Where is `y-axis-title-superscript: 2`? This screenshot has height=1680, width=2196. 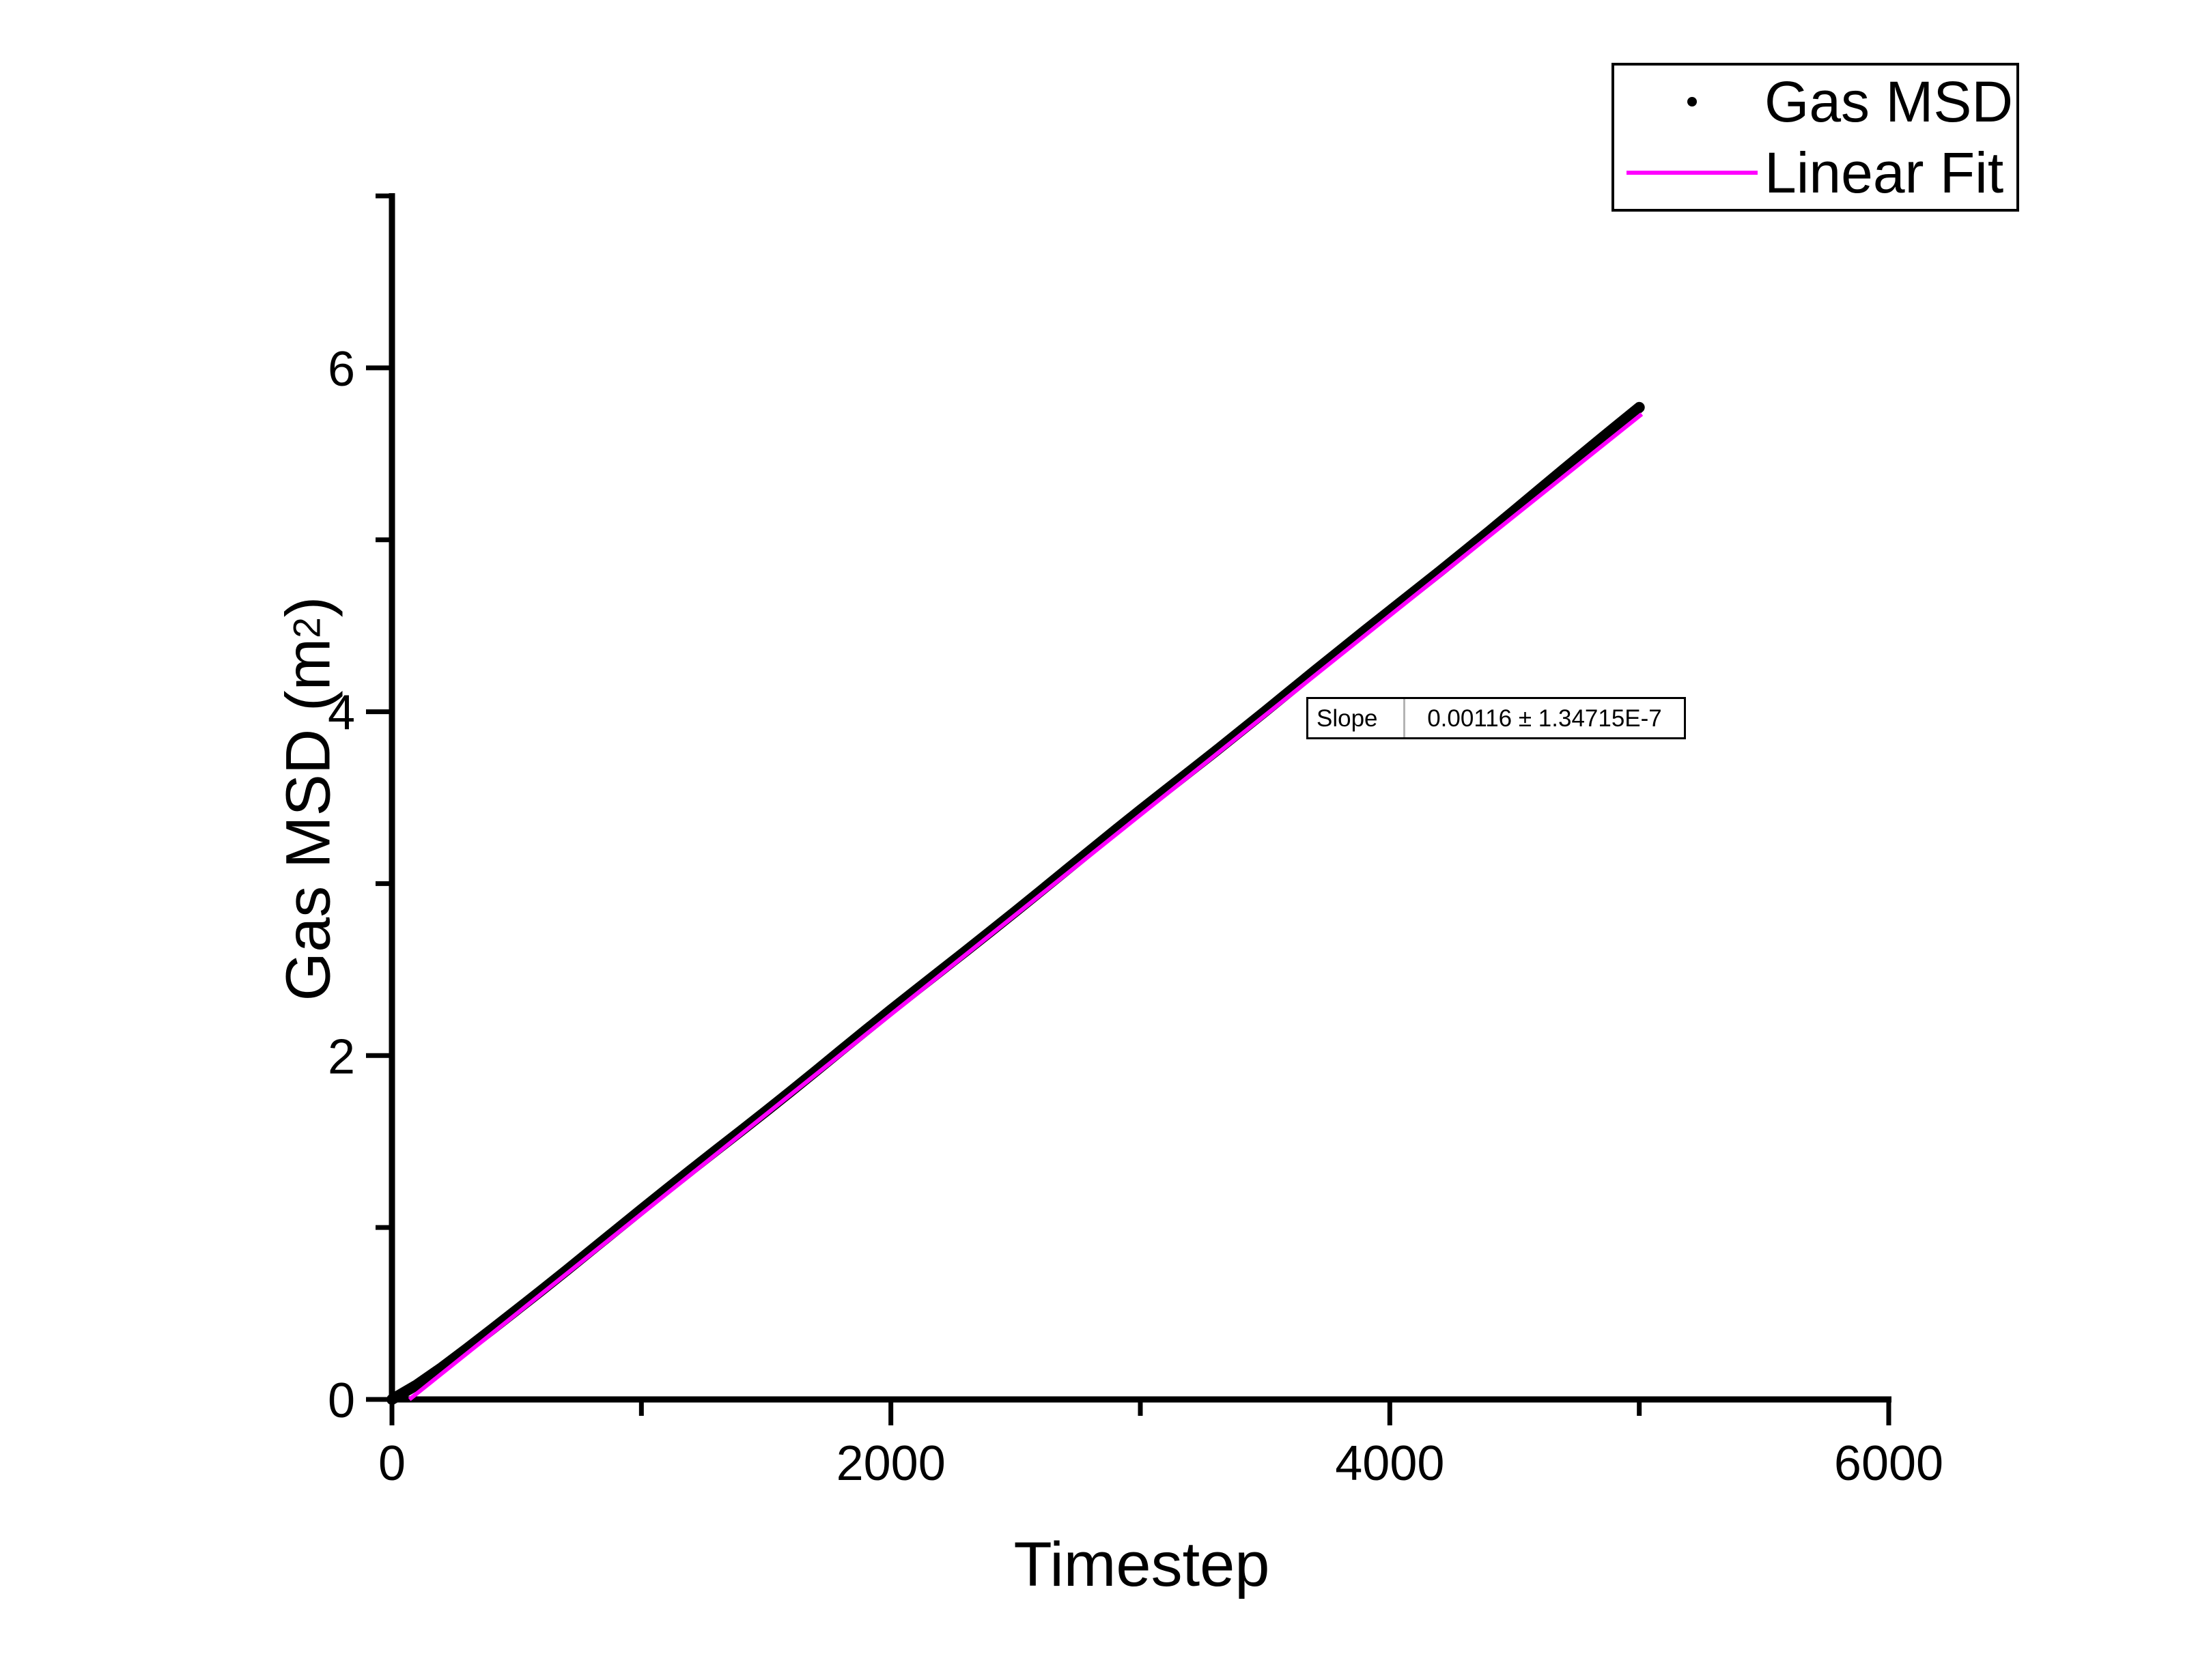
y-axis-title-superscript: 2 is located at coordinates (307, 627).